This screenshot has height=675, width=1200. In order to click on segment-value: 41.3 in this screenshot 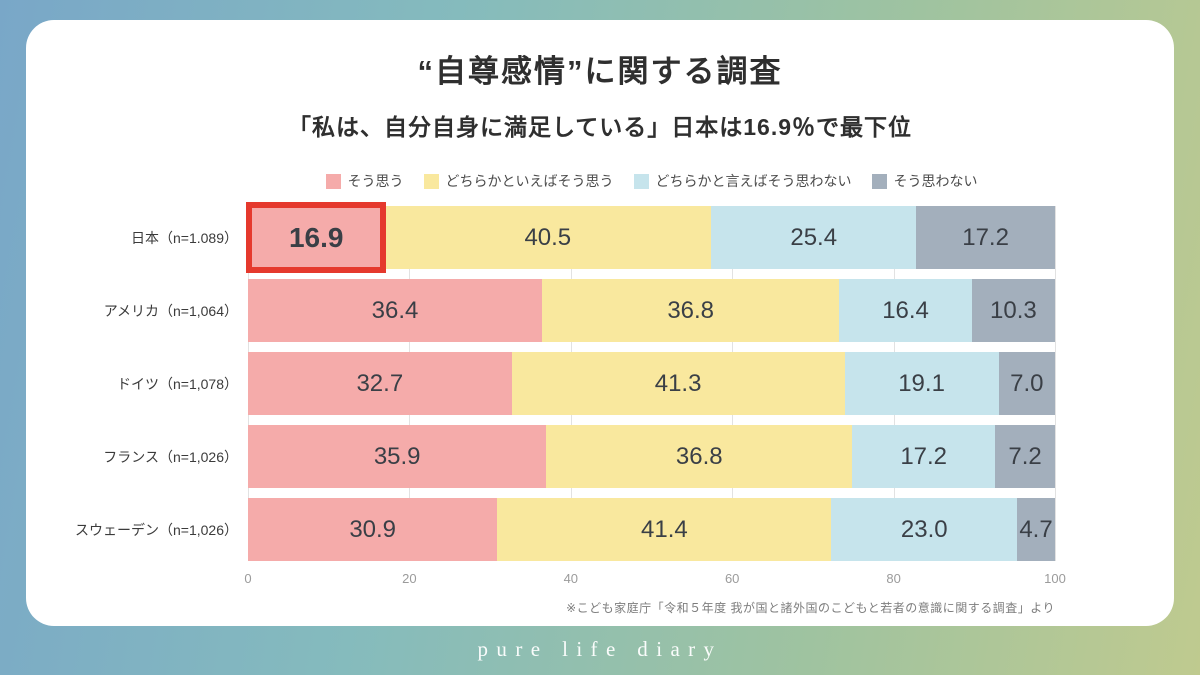, I will do `click(678, 383)`.